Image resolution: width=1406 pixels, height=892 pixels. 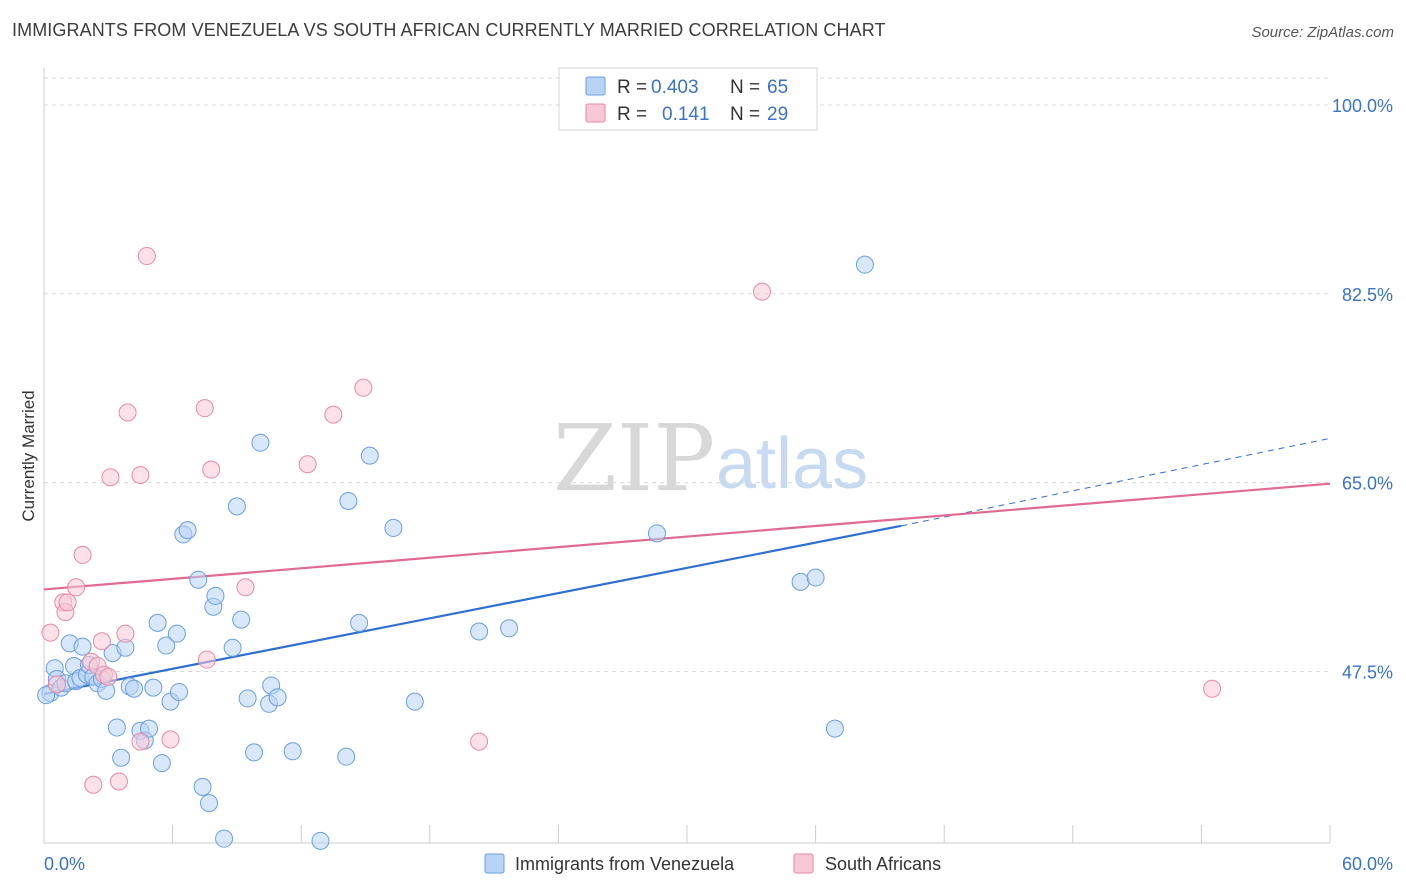 What do you see at coordinates (745, 114) in the screenshot?
I see `stats-n-label-2: N =` at bounding box center [745, 114].